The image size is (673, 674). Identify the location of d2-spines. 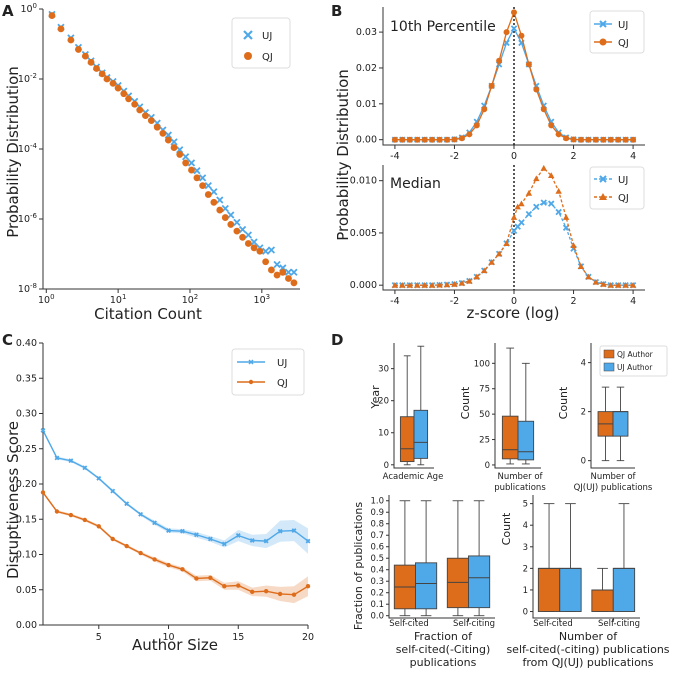
(517, 406).